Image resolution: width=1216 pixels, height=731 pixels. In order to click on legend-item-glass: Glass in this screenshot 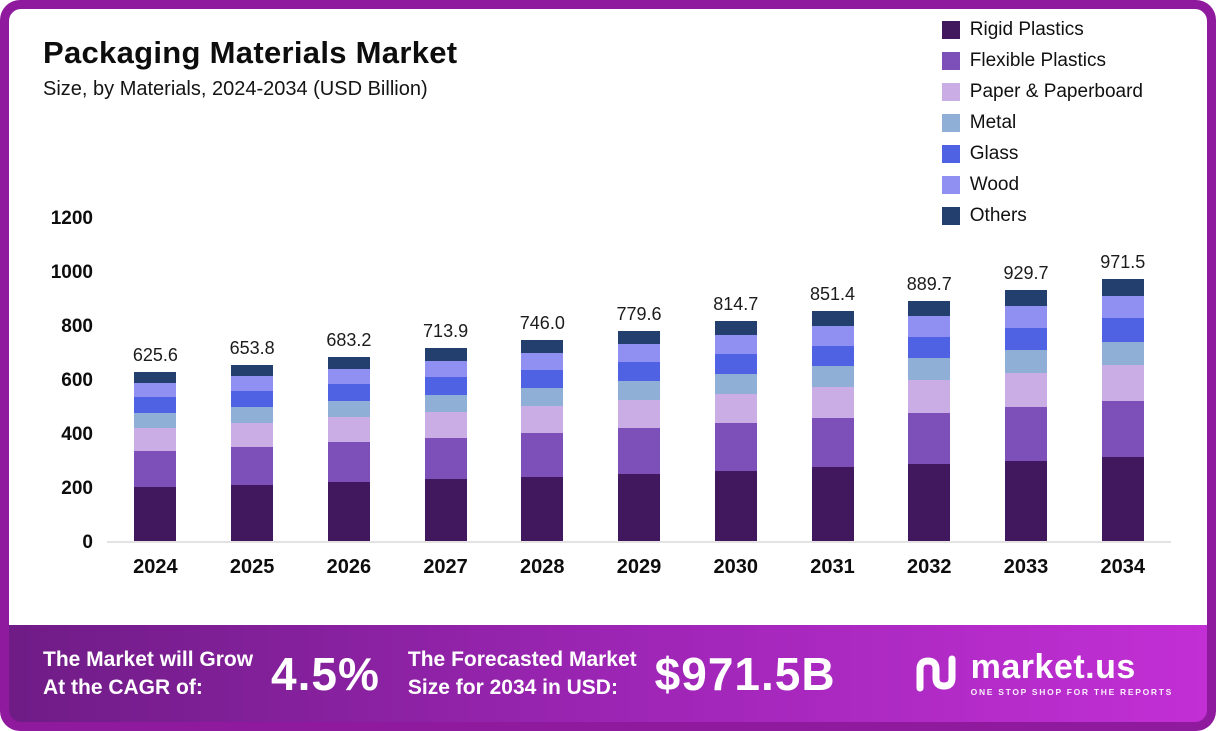, I will do `click(1042, 154)`.